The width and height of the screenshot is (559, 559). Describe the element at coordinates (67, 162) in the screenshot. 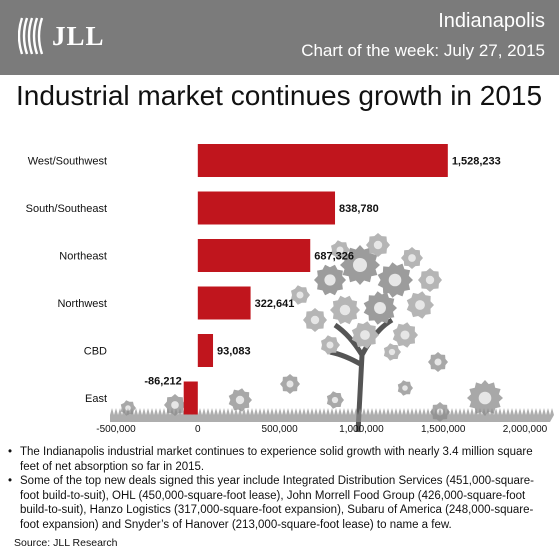

I see `category-label: West/Southwest` at that location.